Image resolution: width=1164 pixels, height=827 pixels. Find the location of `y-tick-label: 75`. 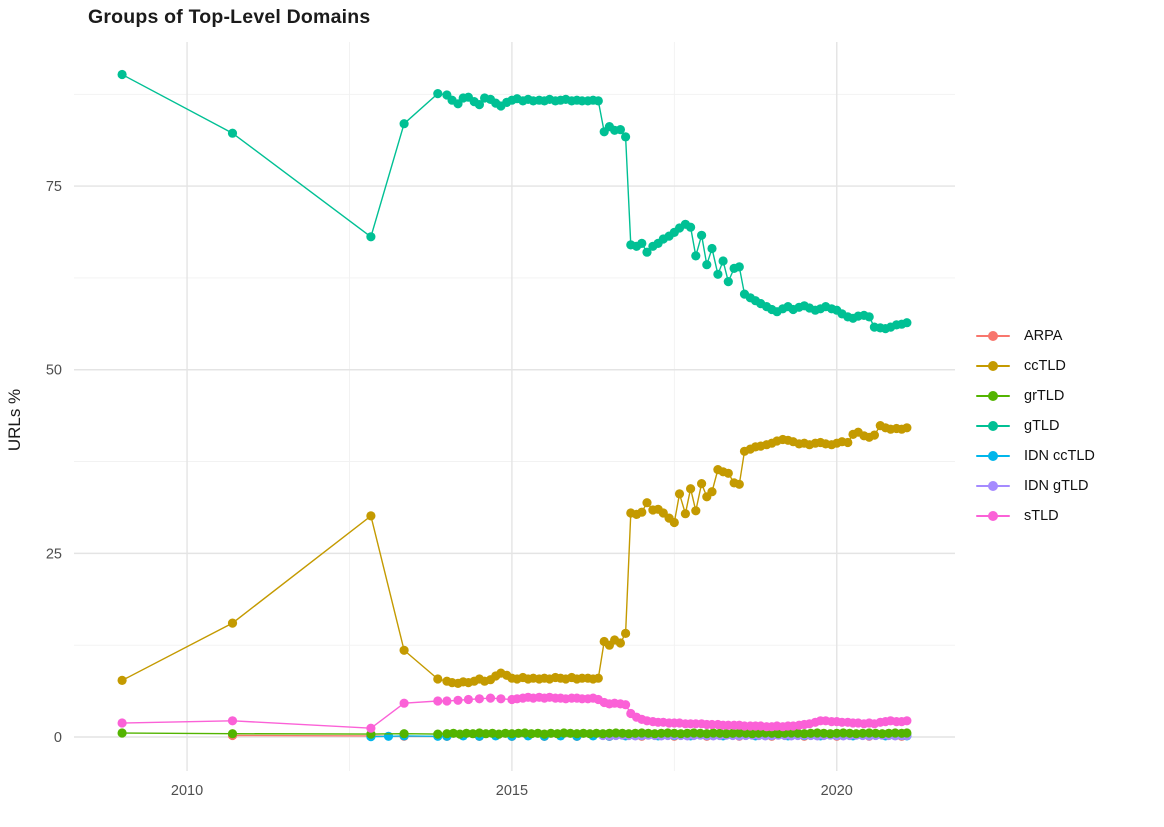

y-tick-label: 75 is located at coordinates (54, 187).